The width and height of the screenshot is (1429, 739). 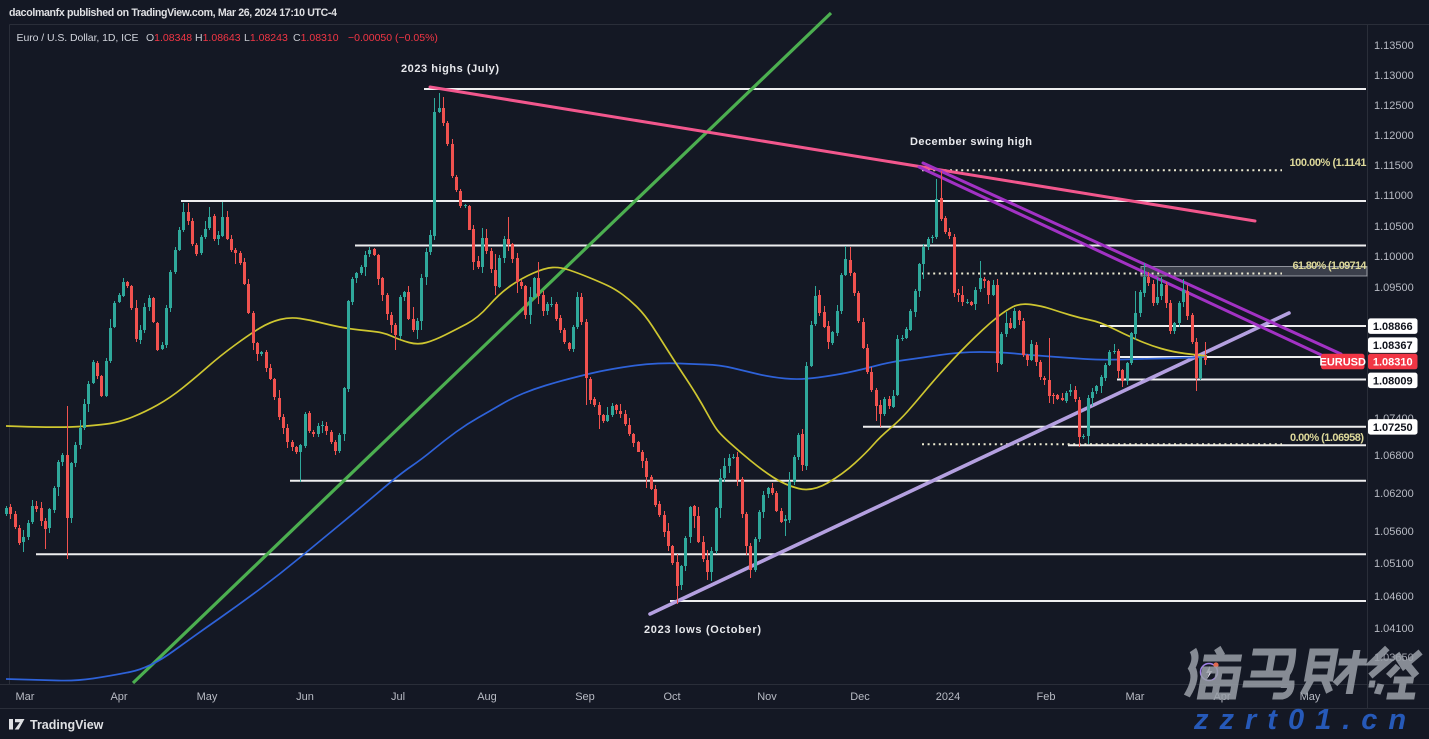 I want to click on svg-text: Apr, so click(x=118, y=697).